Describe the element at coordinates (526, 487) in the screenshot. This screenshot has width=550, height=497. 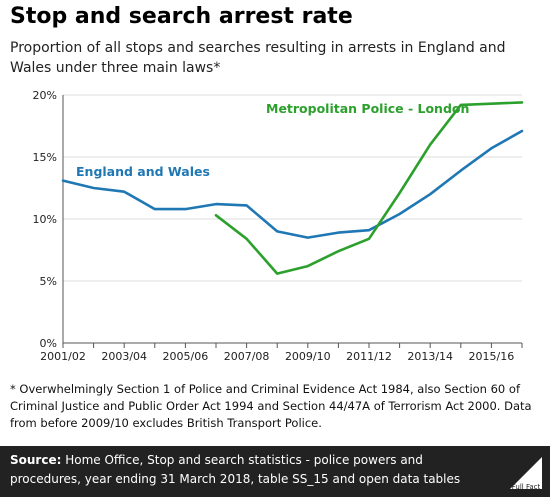
I see `logo-text: Full Fact` at that location.